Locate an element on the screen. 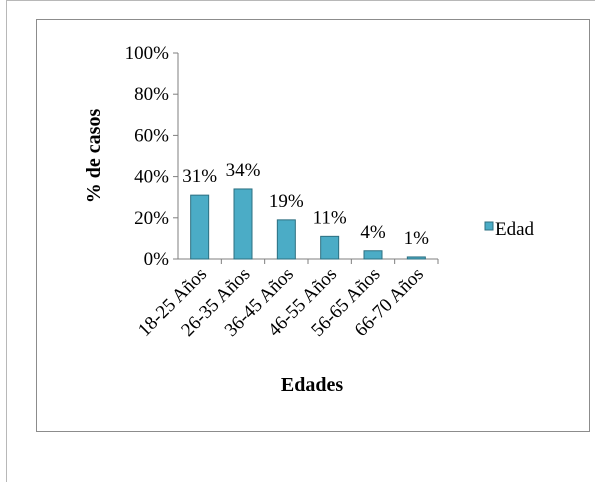 Image resolution: width=595 pixels, height=482 pixels. data-label: 19% is located at coordinates (286, 201).